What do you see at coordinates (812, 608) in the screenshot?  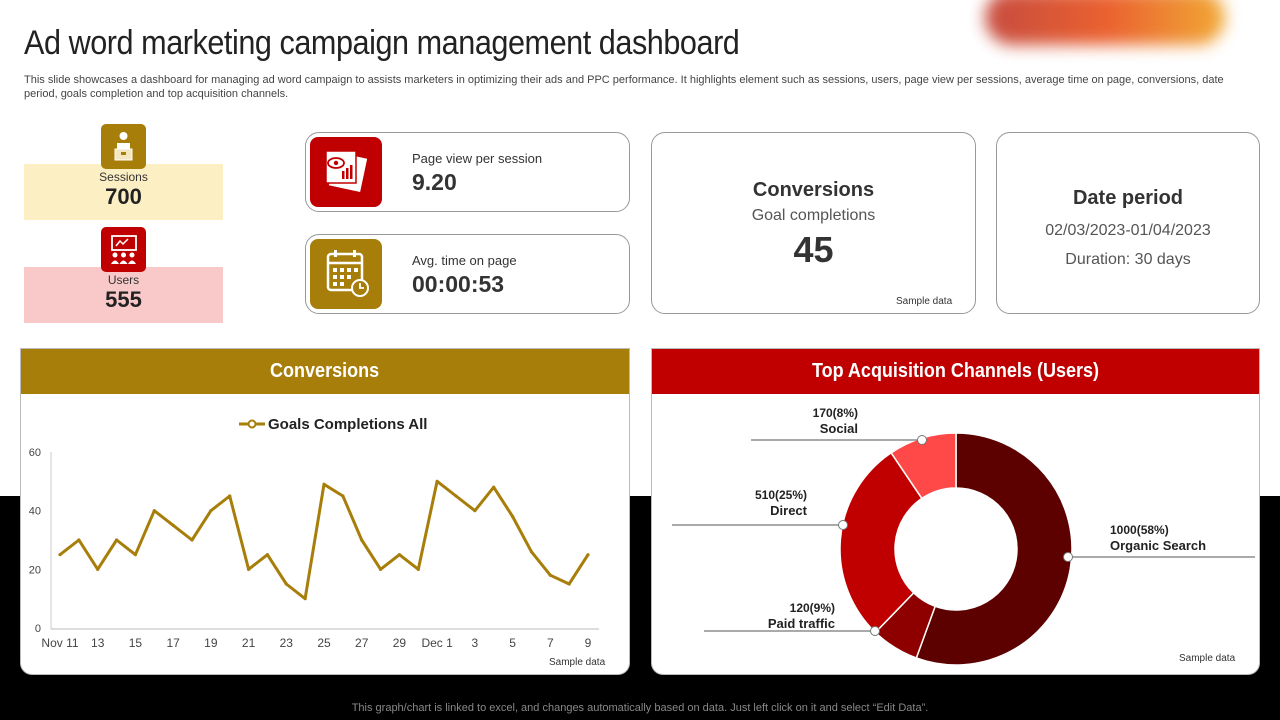 I see `slice-value-label: 120(9%)` at bounding box center [812, 608].